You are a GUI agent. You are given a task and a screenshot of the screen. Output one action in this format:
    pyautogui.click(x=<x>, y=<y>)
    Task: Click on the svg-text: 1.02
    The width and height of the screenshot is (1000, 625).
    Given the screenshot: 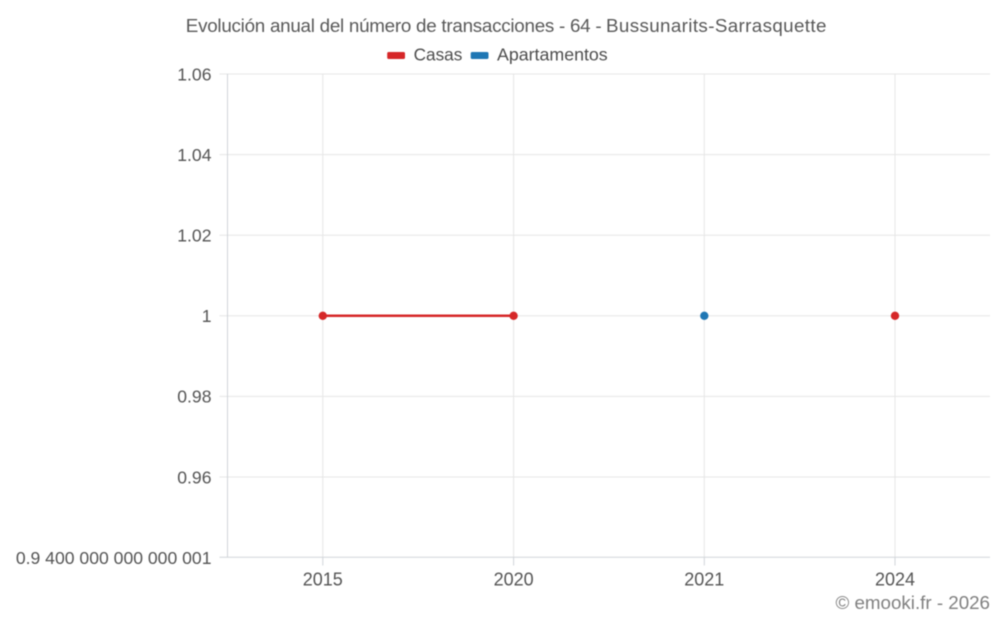 What is the action you would take?
    pyautogui.click(x=194, y=236)
    